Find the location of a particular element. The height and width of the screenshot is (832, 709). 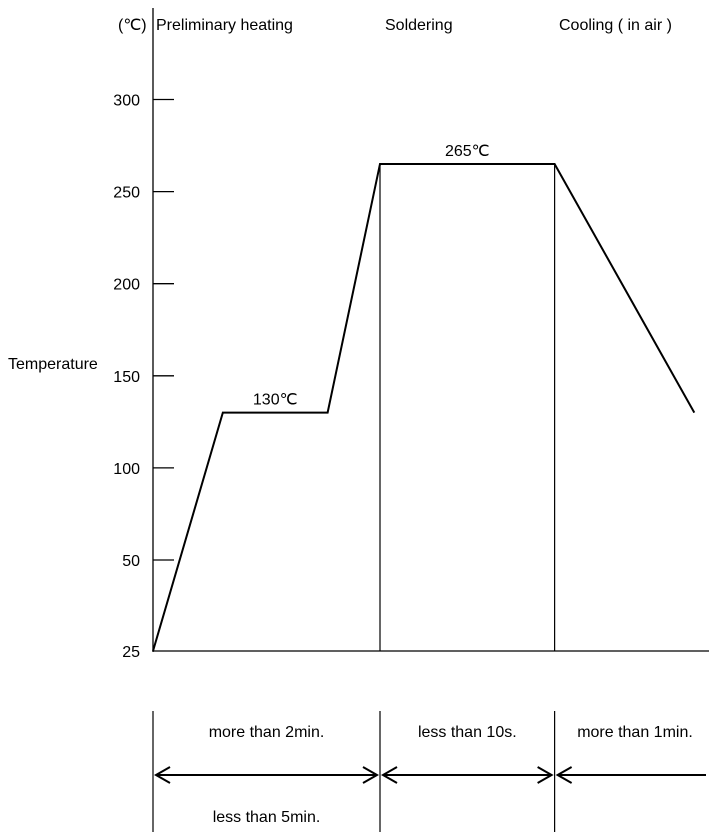

duration-soldering: less than 10s. is located at coordinates (467, 732).